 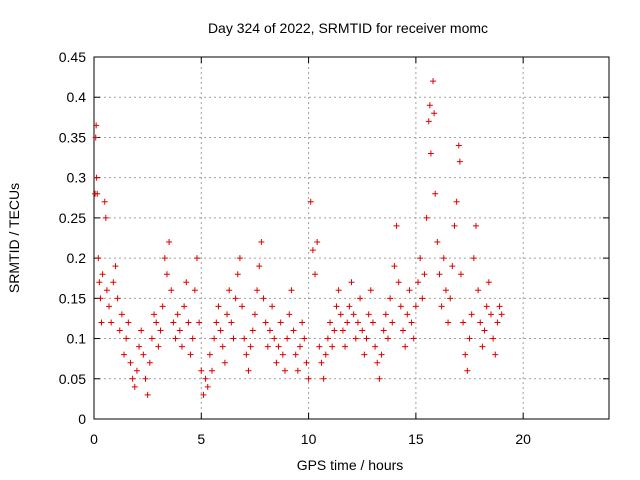 I want to click on y-tick-label: 0.05, so click(x=72, y=379).